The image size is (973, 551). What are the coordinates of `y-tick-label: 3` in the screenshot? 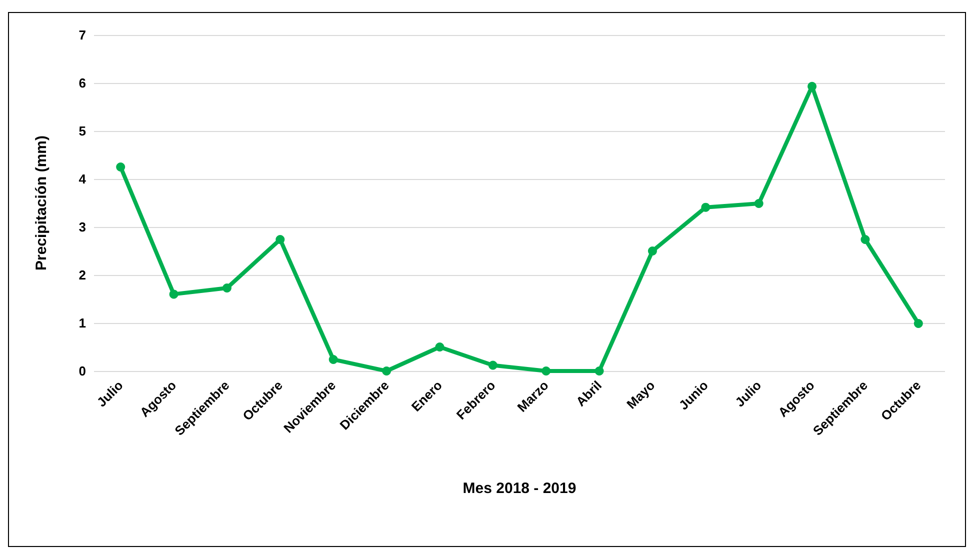 It's located at (82, 227).